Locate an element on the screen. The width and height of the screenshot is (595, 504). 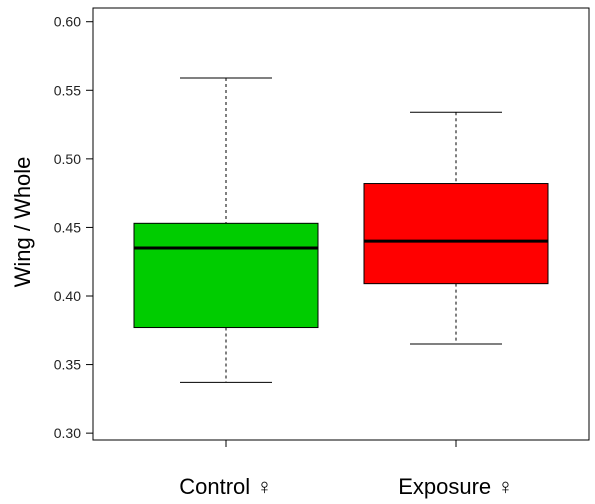
y-tick-label: 0.55 is located at coordinates (67, 90).